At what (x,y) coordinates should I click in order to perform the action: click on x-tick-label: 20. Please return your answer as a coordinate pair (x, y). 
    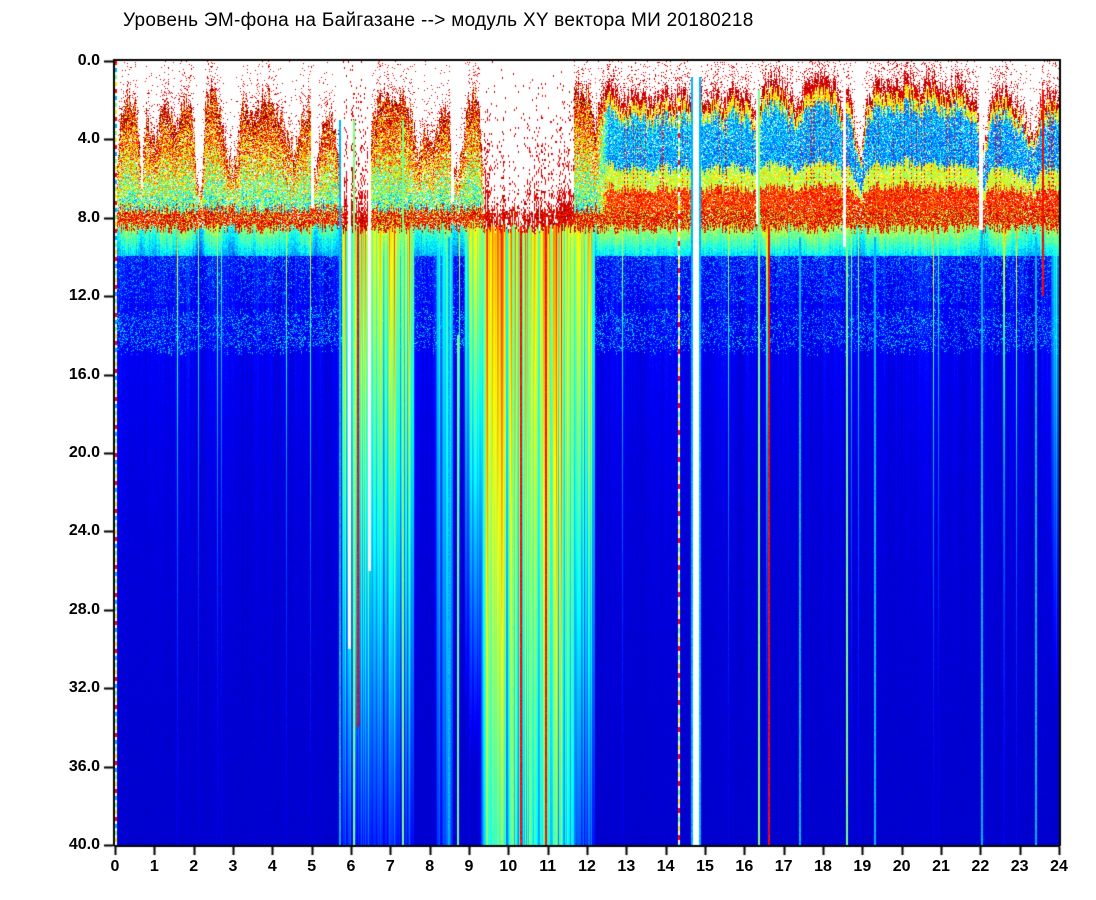
    Looking at the image, I should click on (901, 866).